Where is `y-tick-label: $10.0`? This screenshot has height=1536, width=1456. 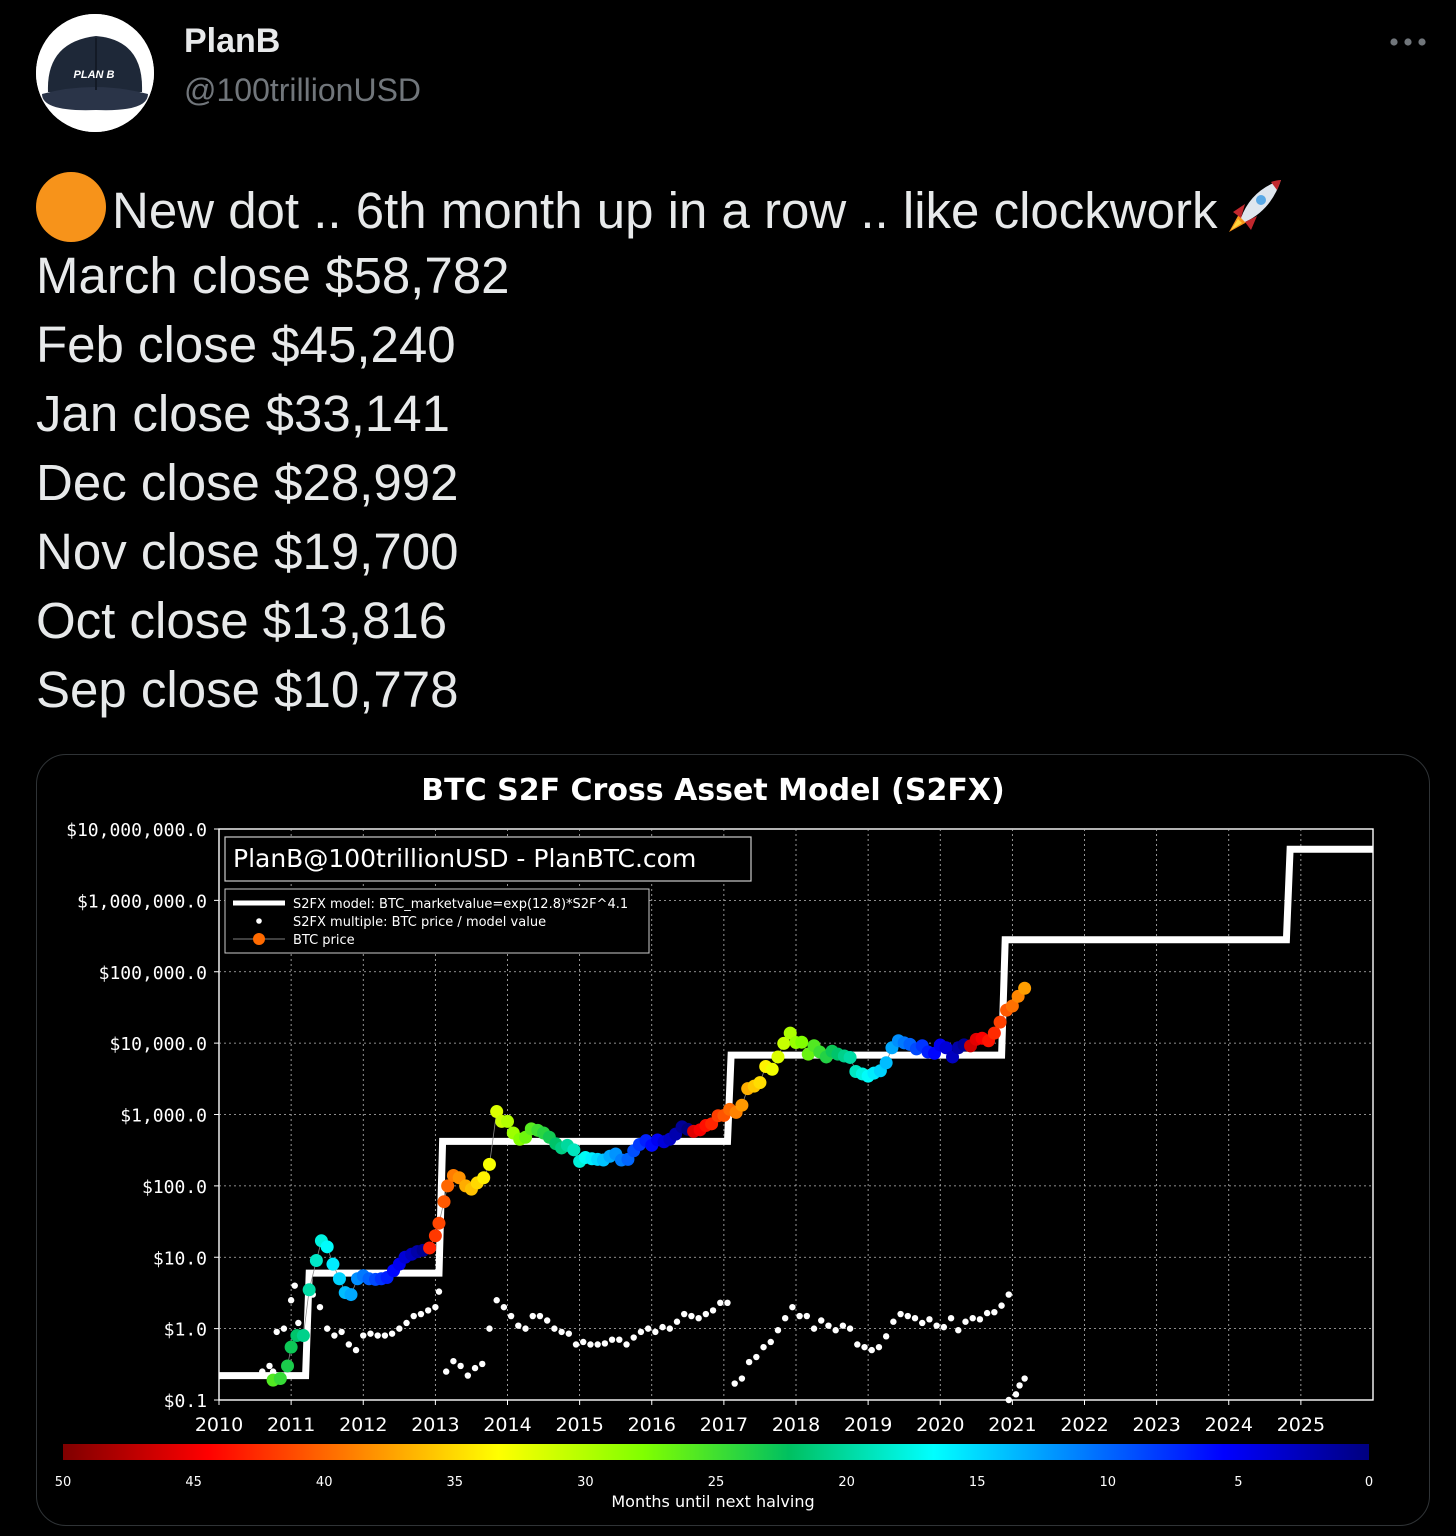
y-tick-label: $10.0 is located at coordinates (180, 1258).